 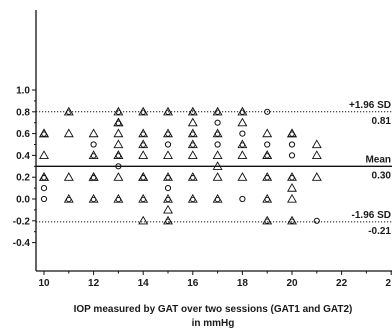 I want to click on x-tick-label: 18, so click(x=243, y=283).